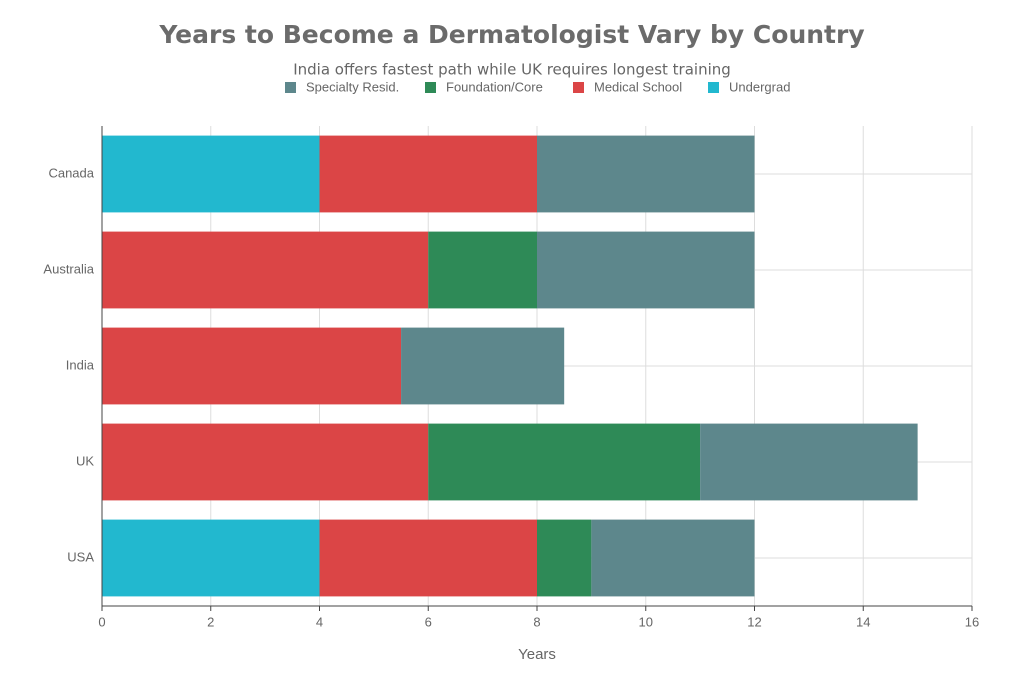 The image size is (1024, 683). Describe the element at coordinates (494, 86) in the screenshot. I see `legend-label: Foundation/Core` at that location.